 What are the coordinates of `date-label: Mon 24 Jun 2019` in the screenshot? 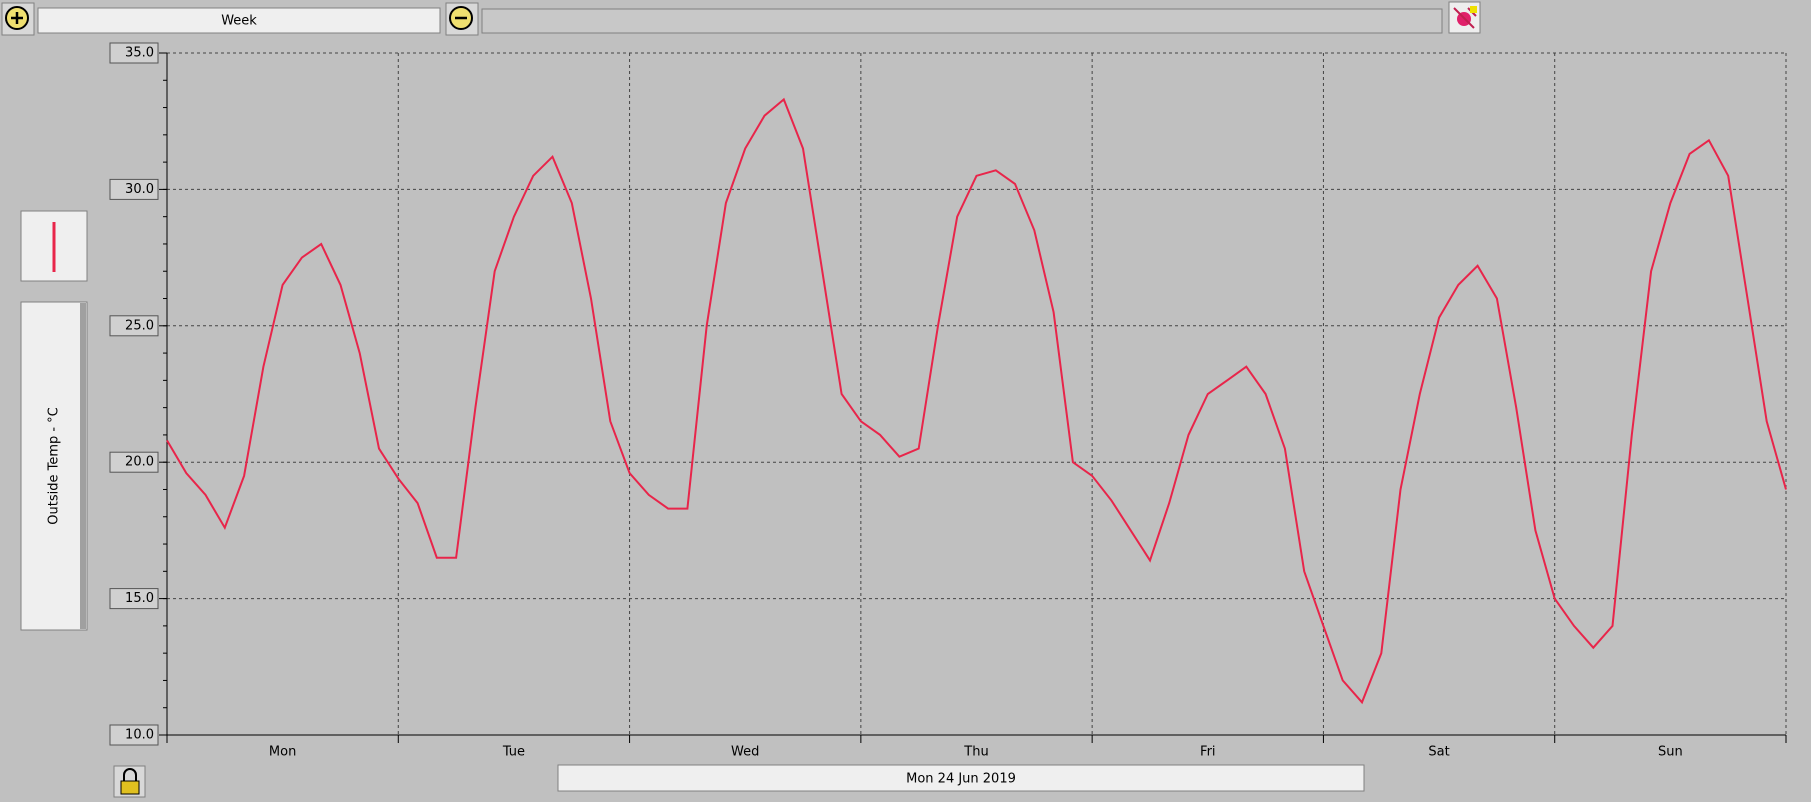 It's located at (961, 779).